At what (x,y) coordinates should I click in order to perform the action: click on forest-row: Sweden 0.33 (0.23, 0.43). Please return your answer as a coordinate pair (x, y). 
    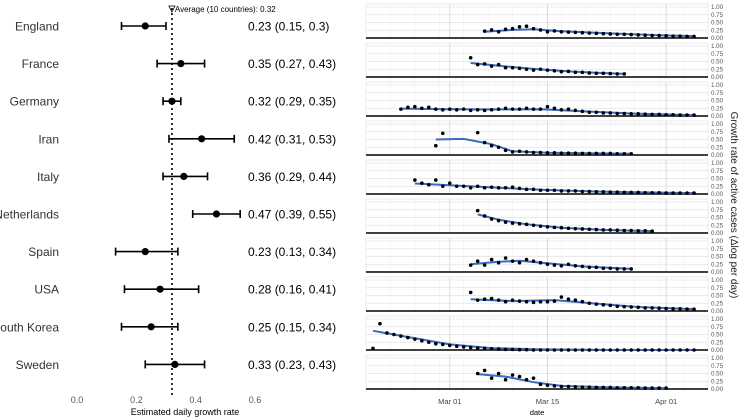
    Looking at the image, I should click on (176, 365).